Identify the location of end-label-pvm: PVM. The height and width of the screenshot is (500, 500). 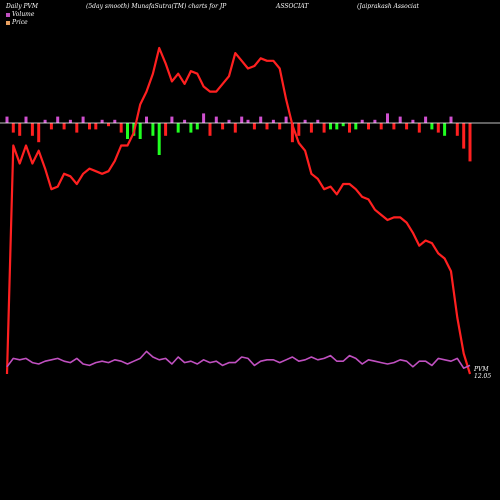
(481, 369).